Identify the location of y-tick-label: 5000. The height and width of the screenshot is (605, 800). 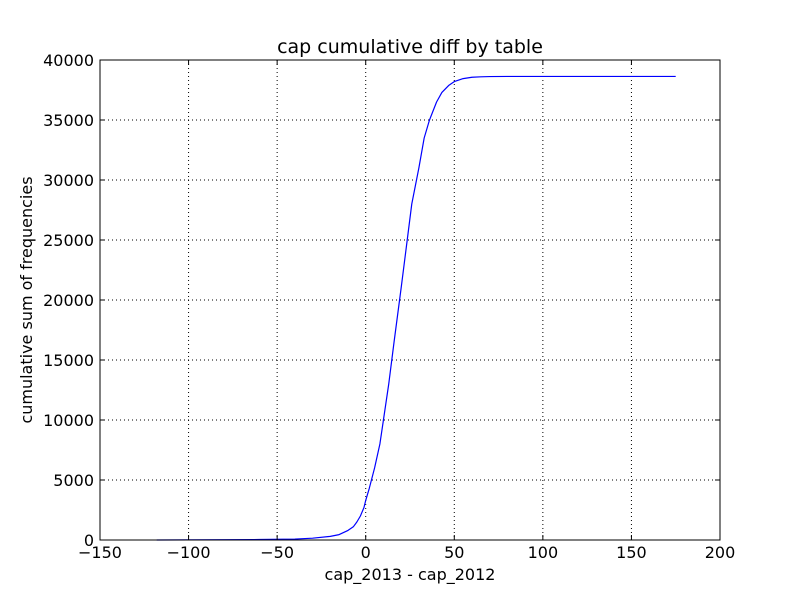
(73, 480).